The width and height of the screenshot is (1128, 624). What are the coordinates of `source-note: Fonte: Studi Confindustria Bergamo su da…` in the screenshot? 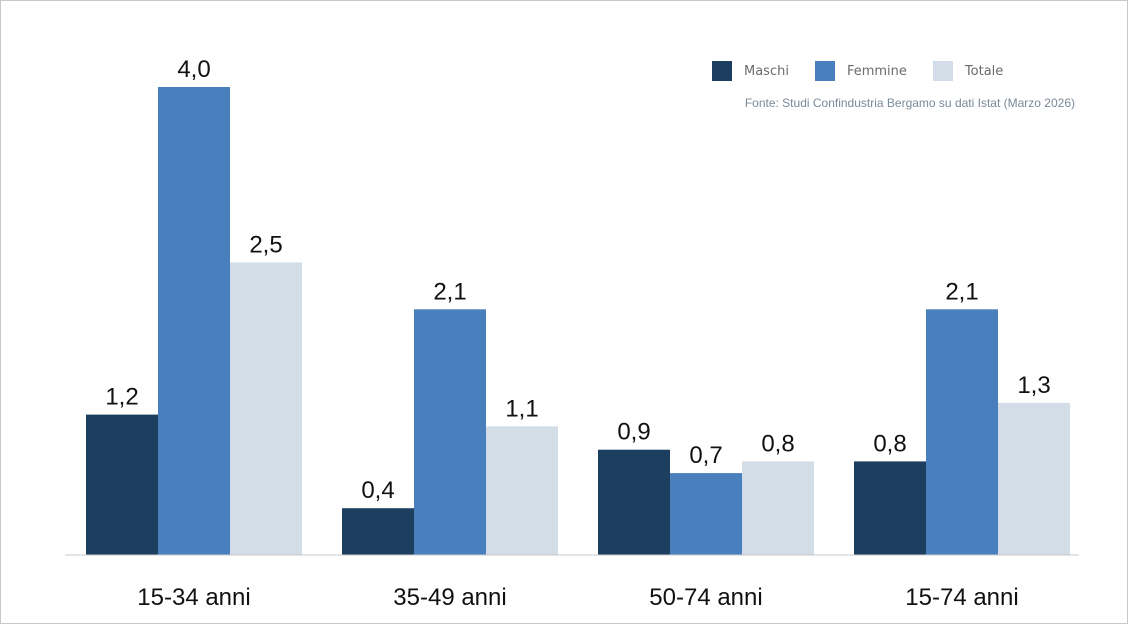 It's located at (909, 103).